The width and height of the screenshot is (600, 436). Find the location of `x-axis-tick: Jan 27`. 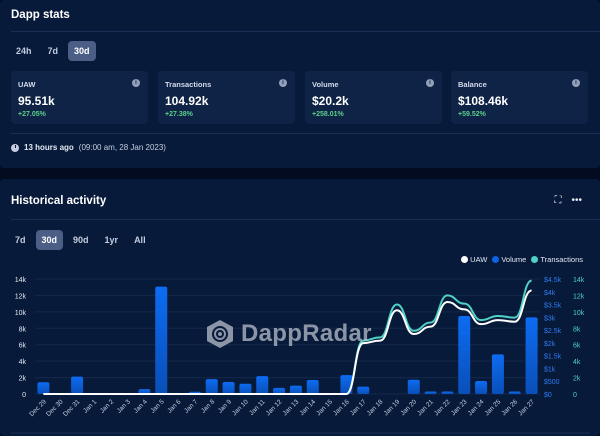

x-axis-tick: Jan 27 is located at coordinates (526, 407).